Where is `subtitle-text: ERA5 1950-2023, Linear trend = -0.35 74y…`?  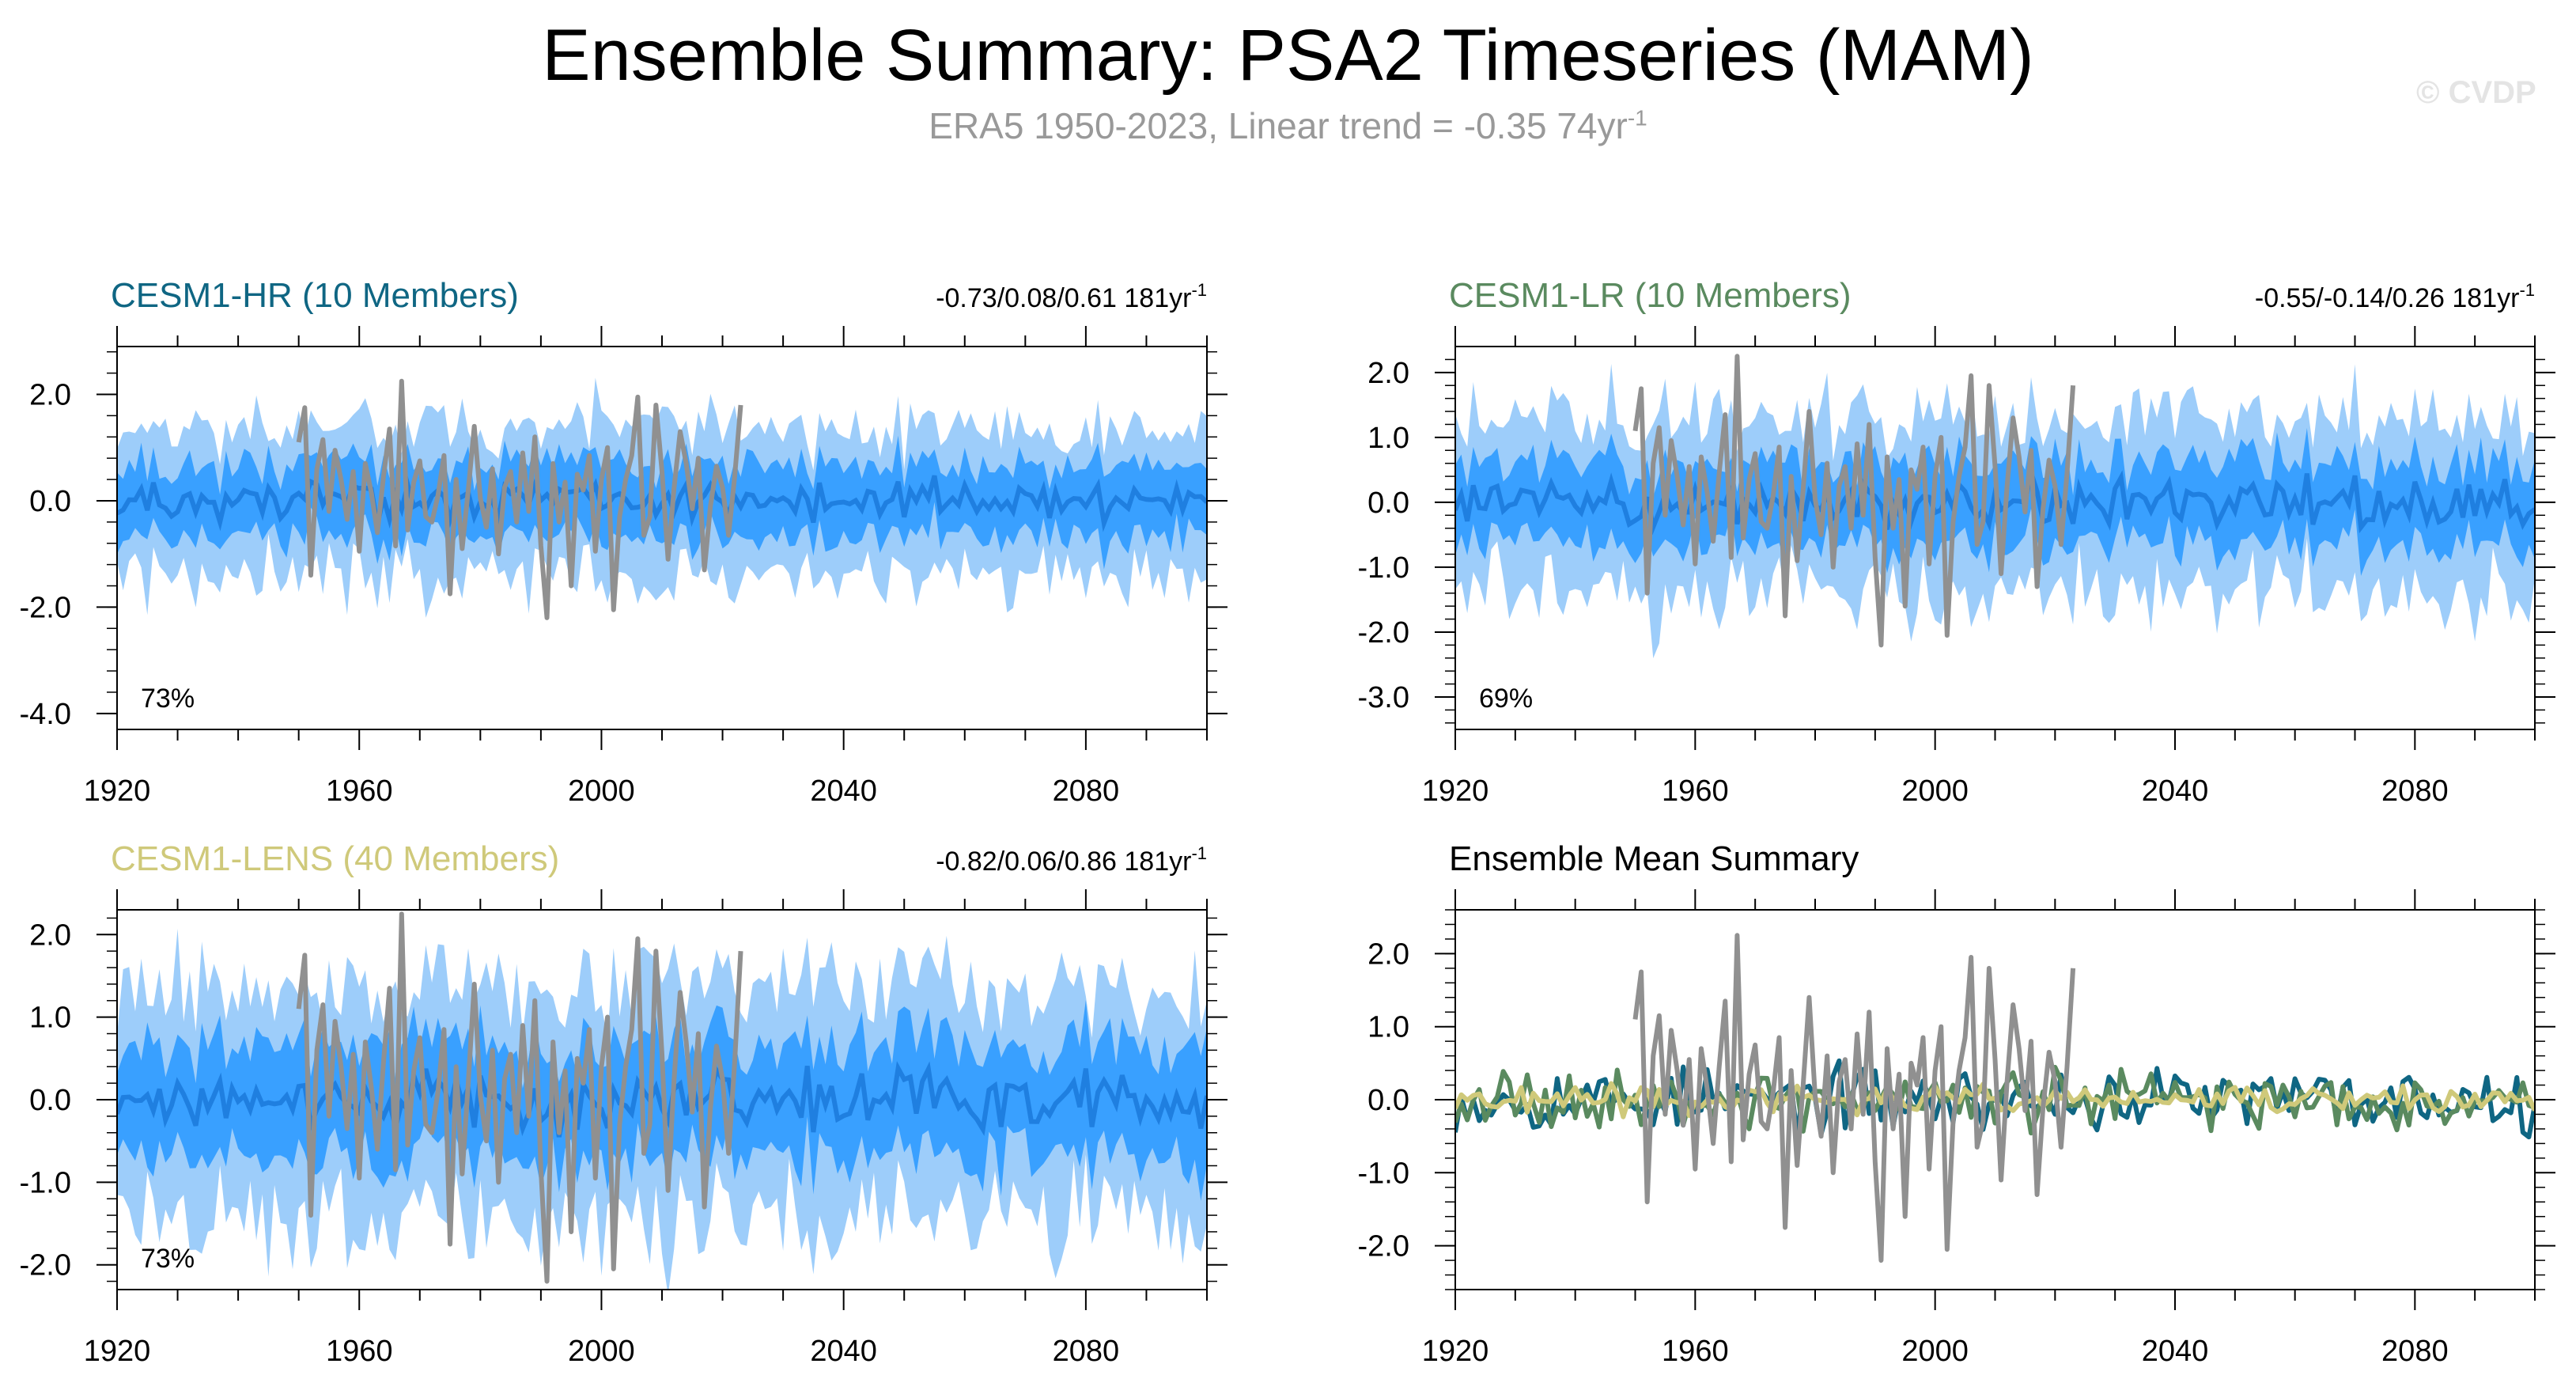 subtitle-text: ERA5 1950-2023, Linear trend = -0.35 74y… is located at coordinates (1279, 125).